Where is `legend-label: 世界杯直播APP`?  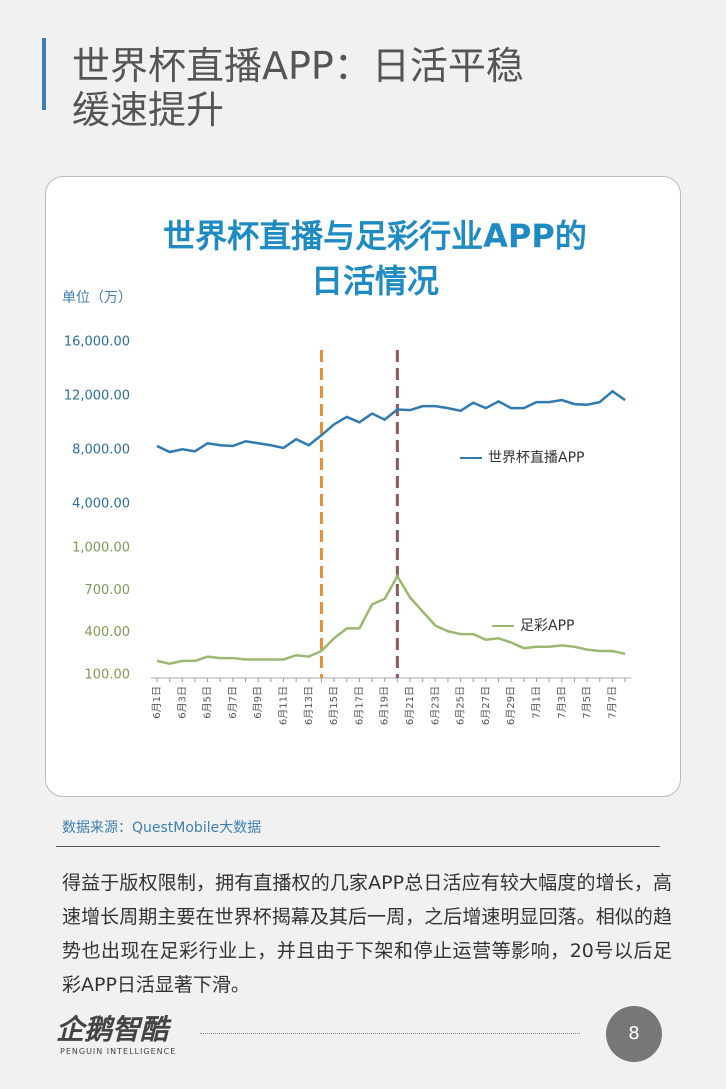 legend-label: 世界杯直播APP is located at coordinates (536, 457).